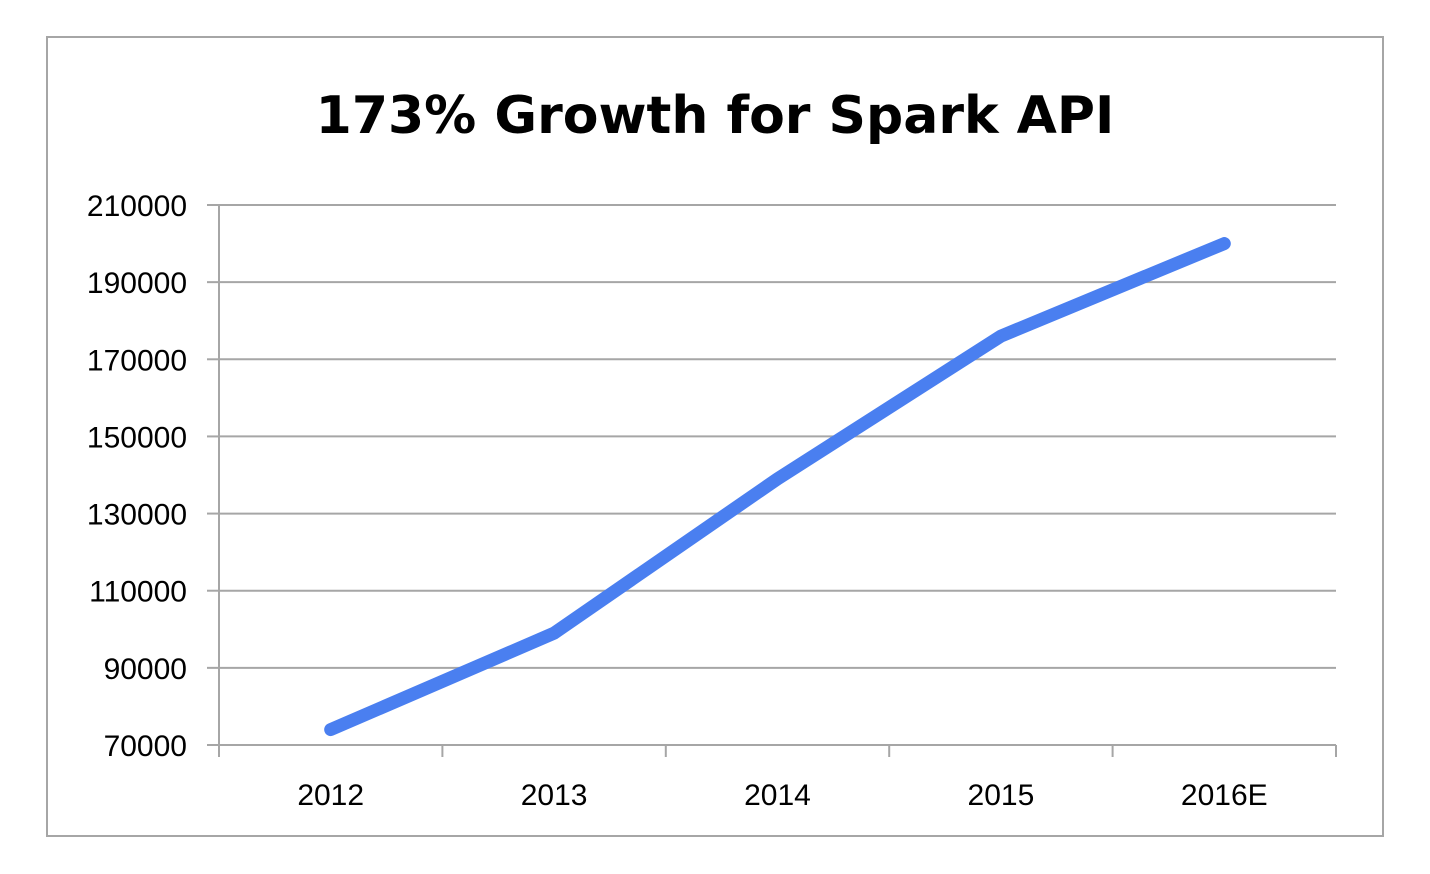 Image resolution: width=1430 pixels, height=874 pixels. What do you see at coordinates (1224, 795) in the screenshot?
I see `x-tick-label: 2016E` at bounding box center [1224, 795].